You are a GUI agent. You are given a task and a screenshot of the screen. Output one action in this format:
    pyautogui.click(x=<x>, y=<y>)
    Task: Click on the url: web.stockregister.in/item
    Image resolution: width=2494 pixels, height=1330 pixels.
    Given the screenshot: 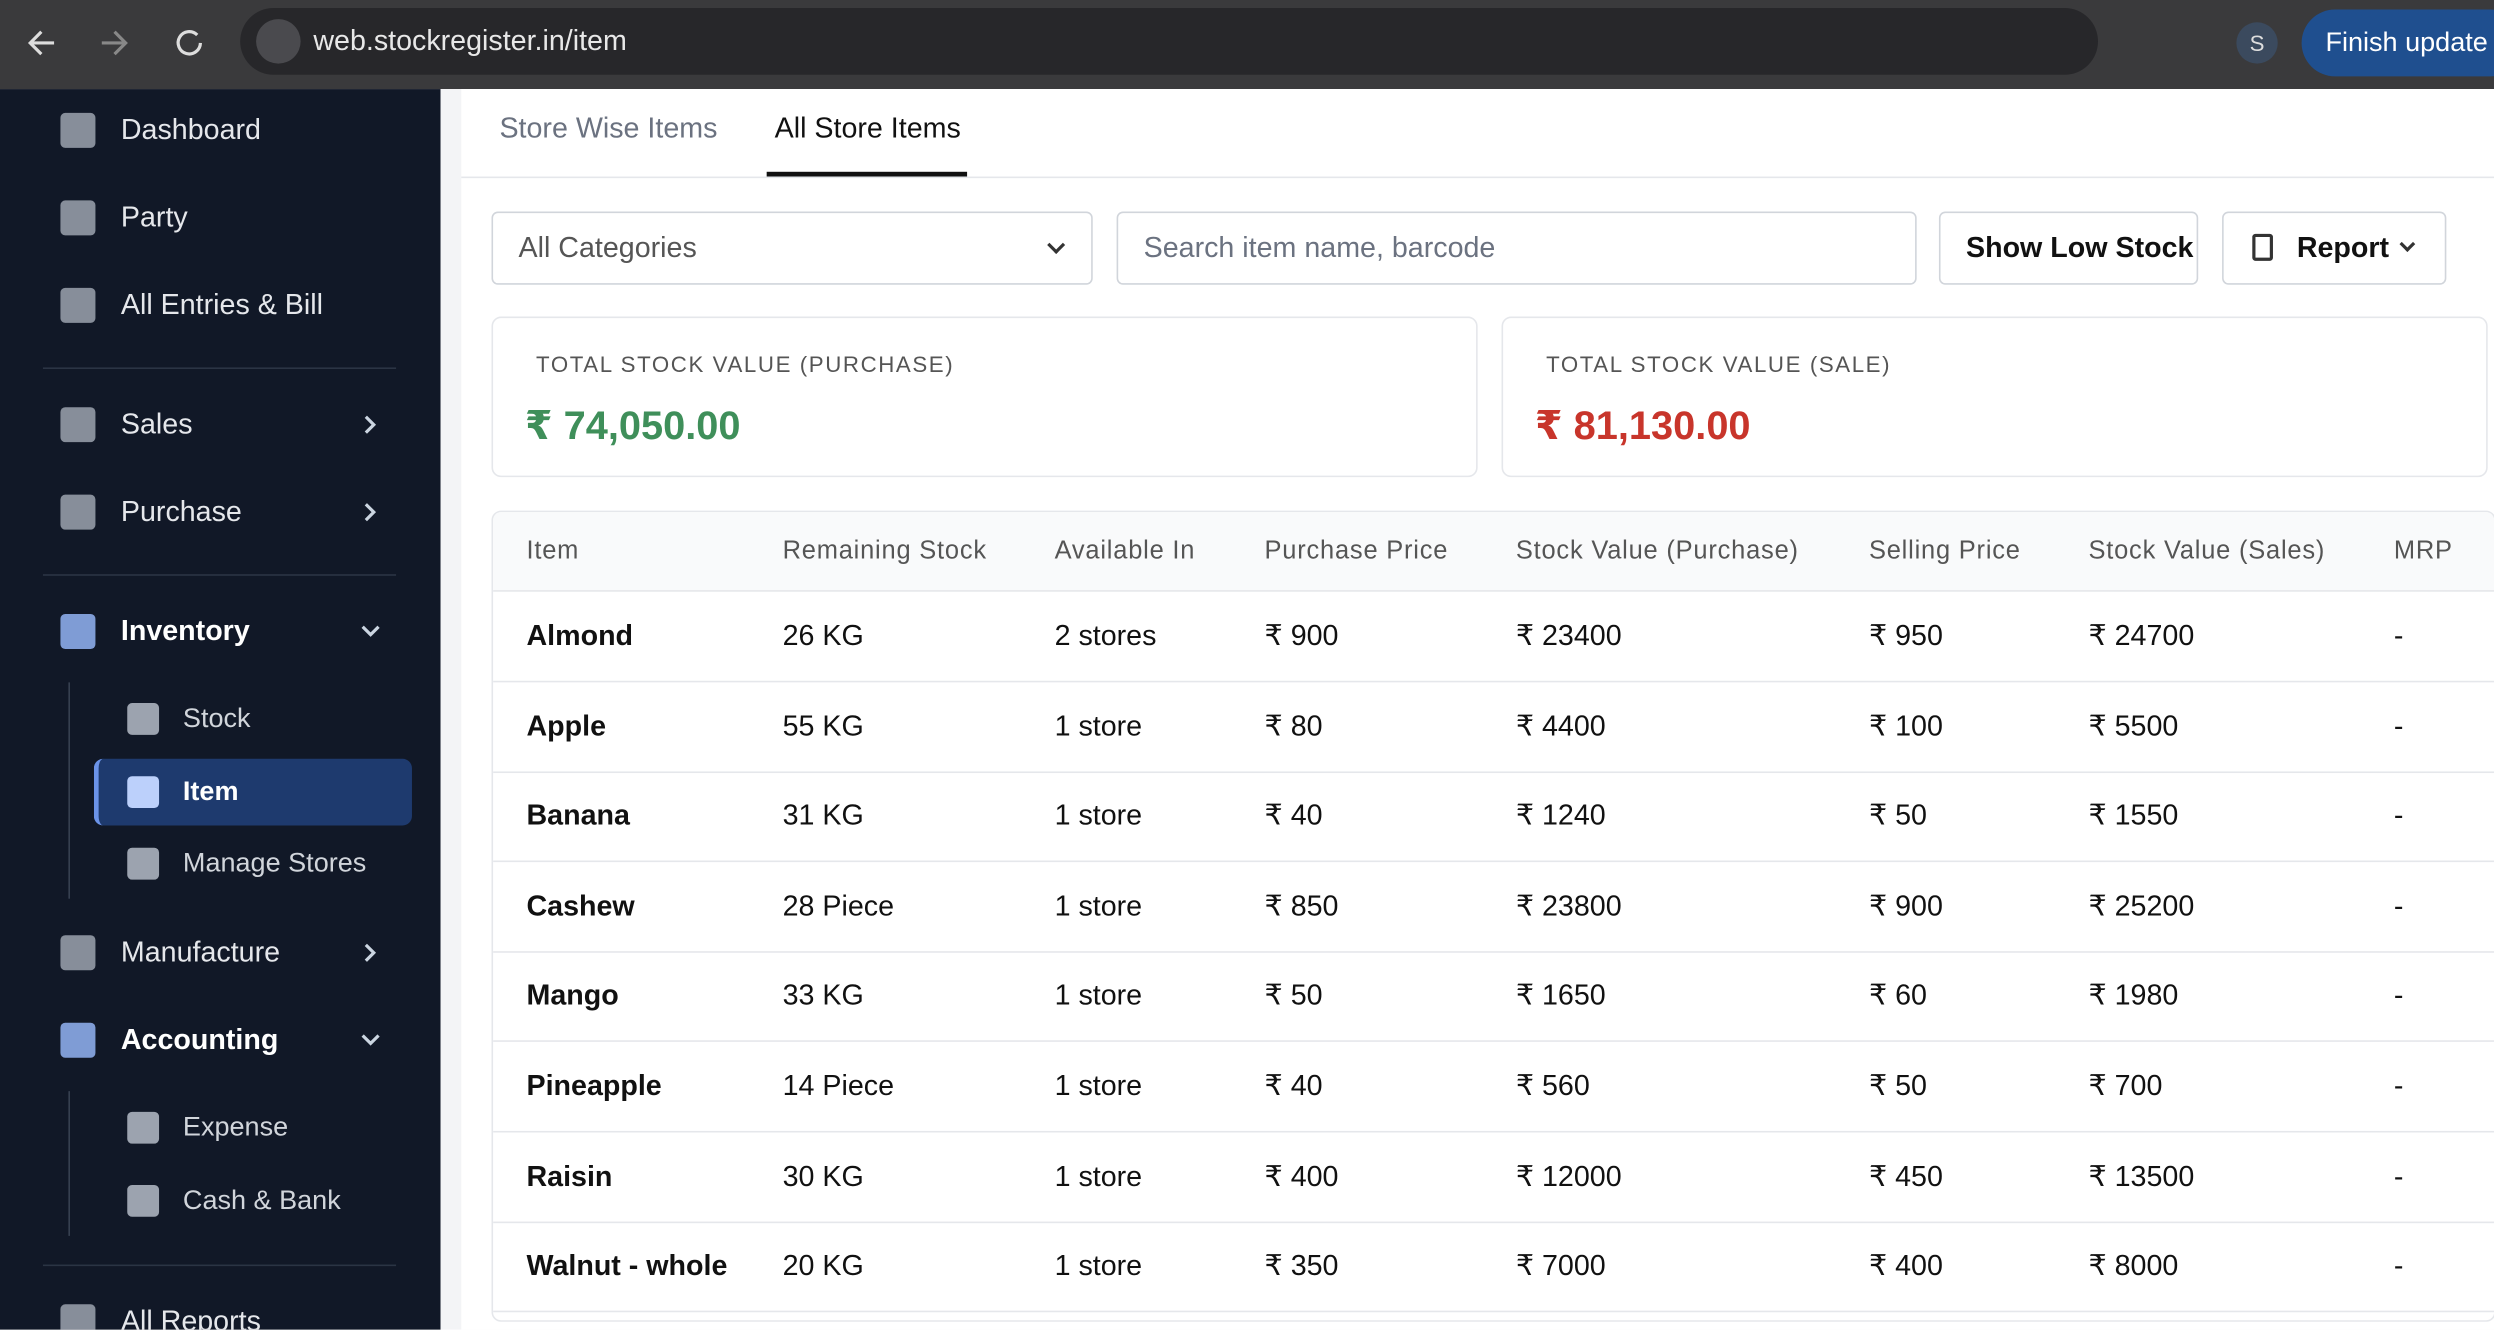 What is the action you would take?
    pyautogui.click(x=470, y=40)
    